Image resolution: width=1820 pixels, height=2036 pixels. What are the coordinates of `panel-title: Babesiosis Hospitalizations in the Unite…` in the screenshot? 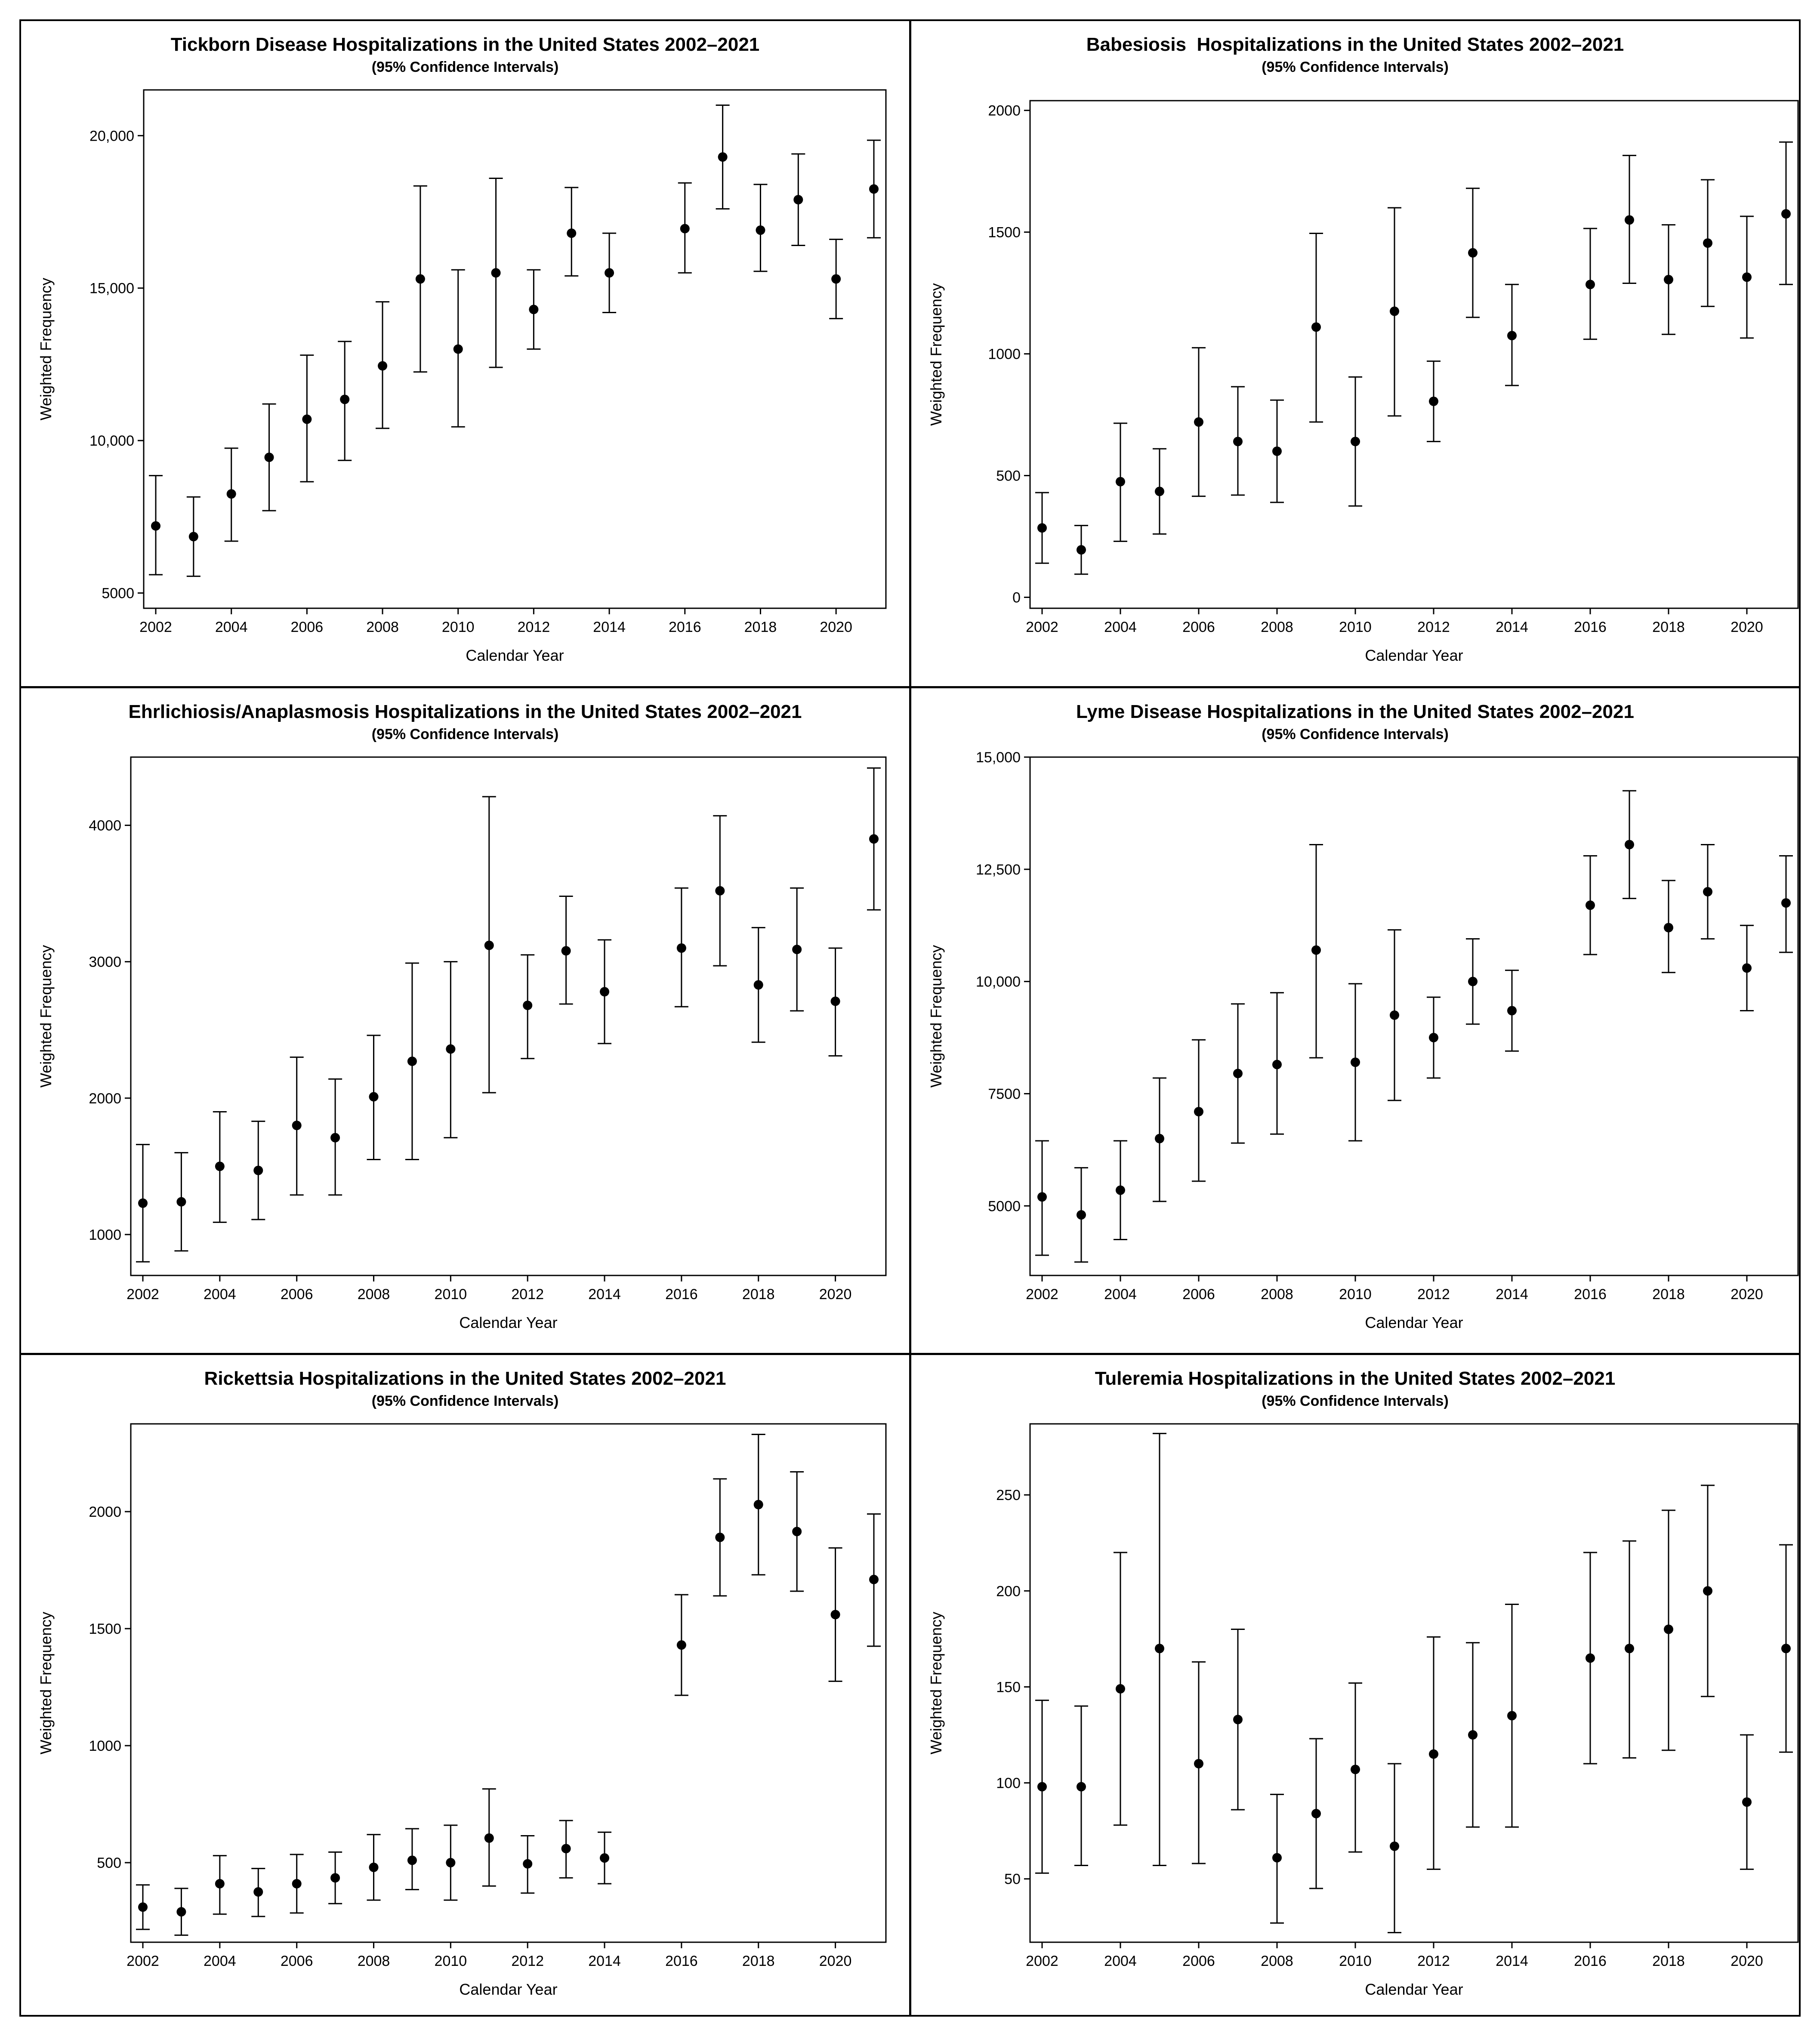 It's located at (1355, 45).